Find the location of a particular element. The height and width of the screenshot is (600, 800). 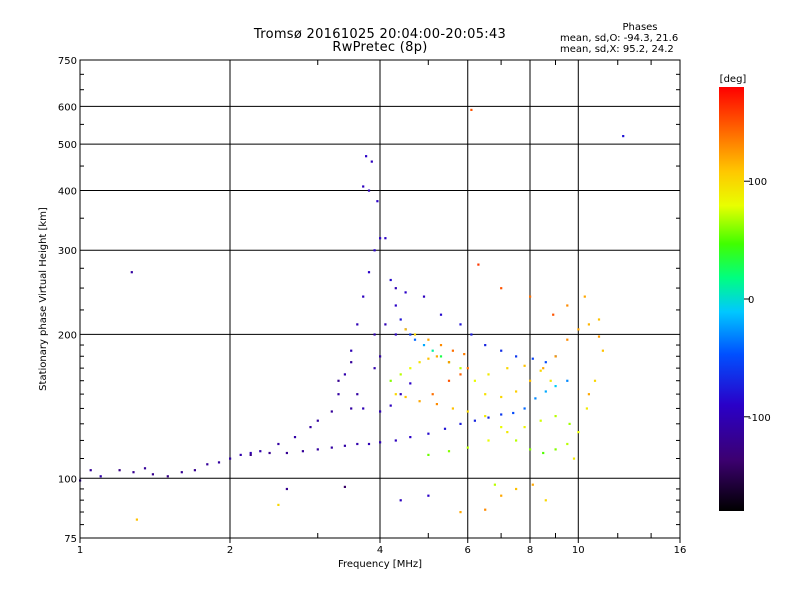

y-tick-label: 500 is located at coordinates (67, 145).